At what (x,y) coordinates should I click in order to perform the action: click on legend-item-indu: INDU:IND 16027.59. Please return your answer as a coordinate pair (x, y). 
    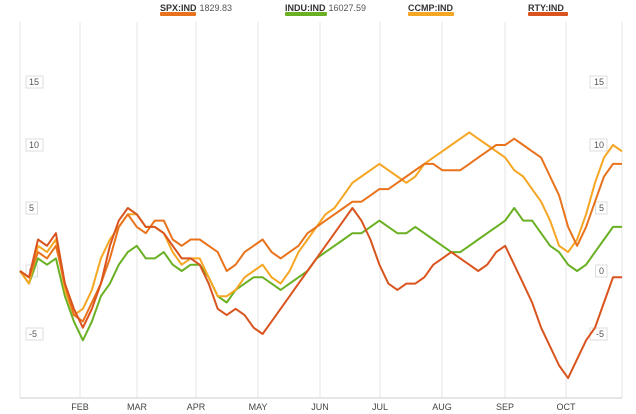
    Looking at the image, I should click on (325, 8).